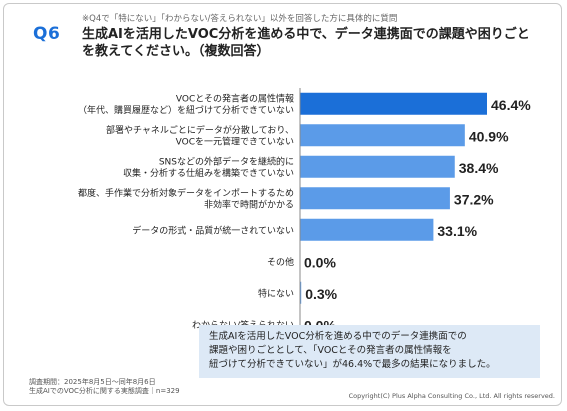  Describe the element at coordinates (320, 262) in the screenshot. I see `value-label: 0.0%` at that location.